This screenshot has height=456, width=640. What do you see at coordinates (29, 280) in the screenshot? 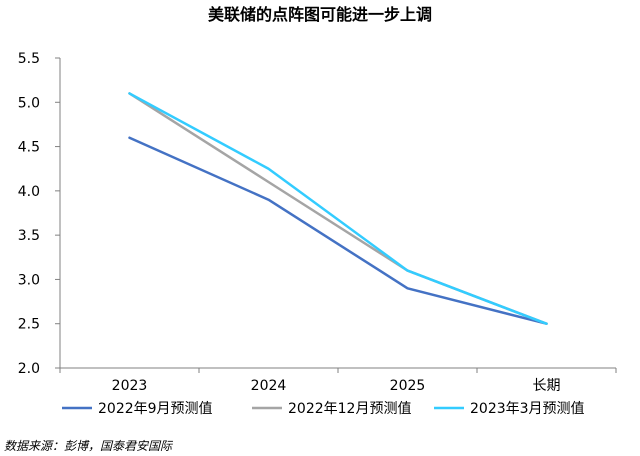
I see `y-tick-label: 3.0` at bounding box center [29, 280].